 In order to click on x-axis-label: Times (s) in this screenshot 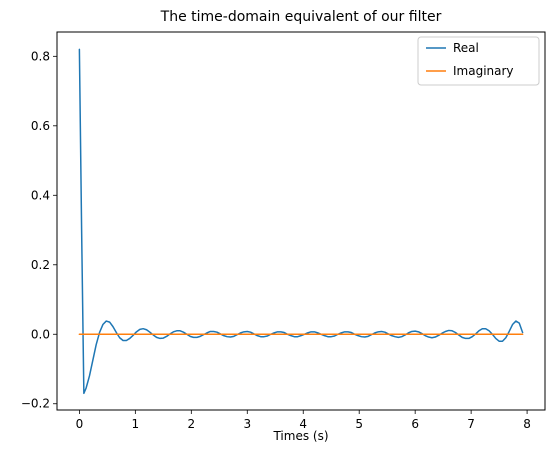, I will do `click(300, 436)`.